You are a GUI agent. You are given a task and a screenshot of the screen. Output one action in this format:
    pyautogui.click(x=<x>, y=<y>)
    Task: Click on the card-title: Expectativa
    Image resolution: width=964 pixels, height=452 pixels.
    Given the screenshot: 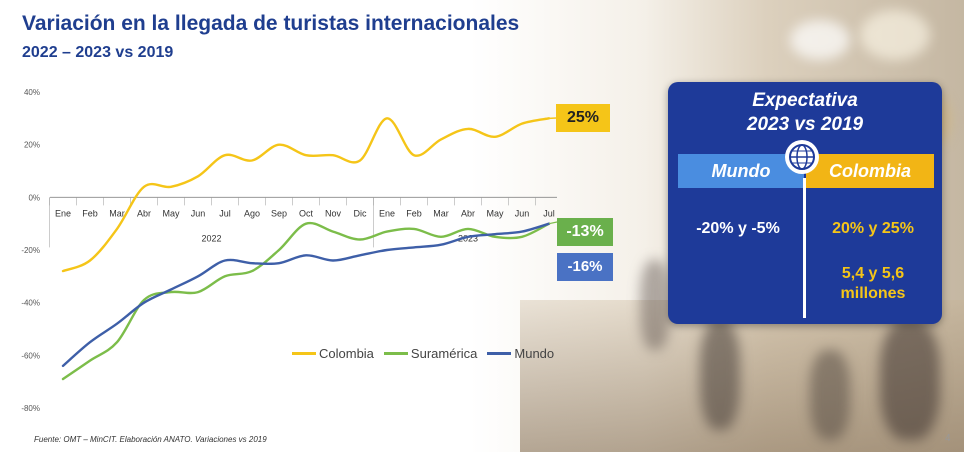 What is the action you would take?
    pyautogui.click(x=805, y=100)
    